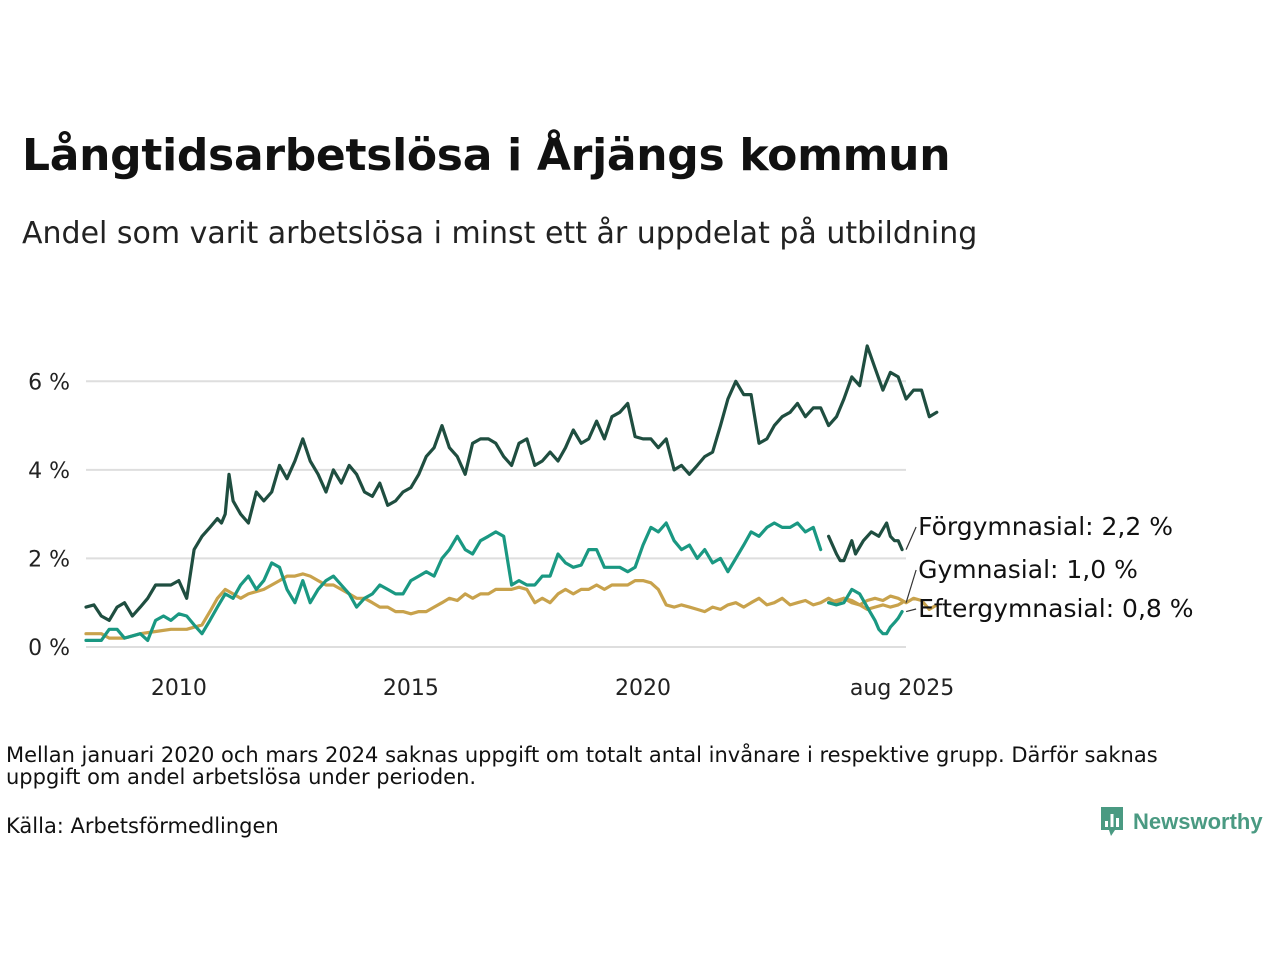 Image resolution: width=1280 pixels, height=960 pixels. Describe the element at coordinates (49, 515) in the screenshot. I see `y-axis-ticks: 0 % 2 % 4 % 6 %` at that location.